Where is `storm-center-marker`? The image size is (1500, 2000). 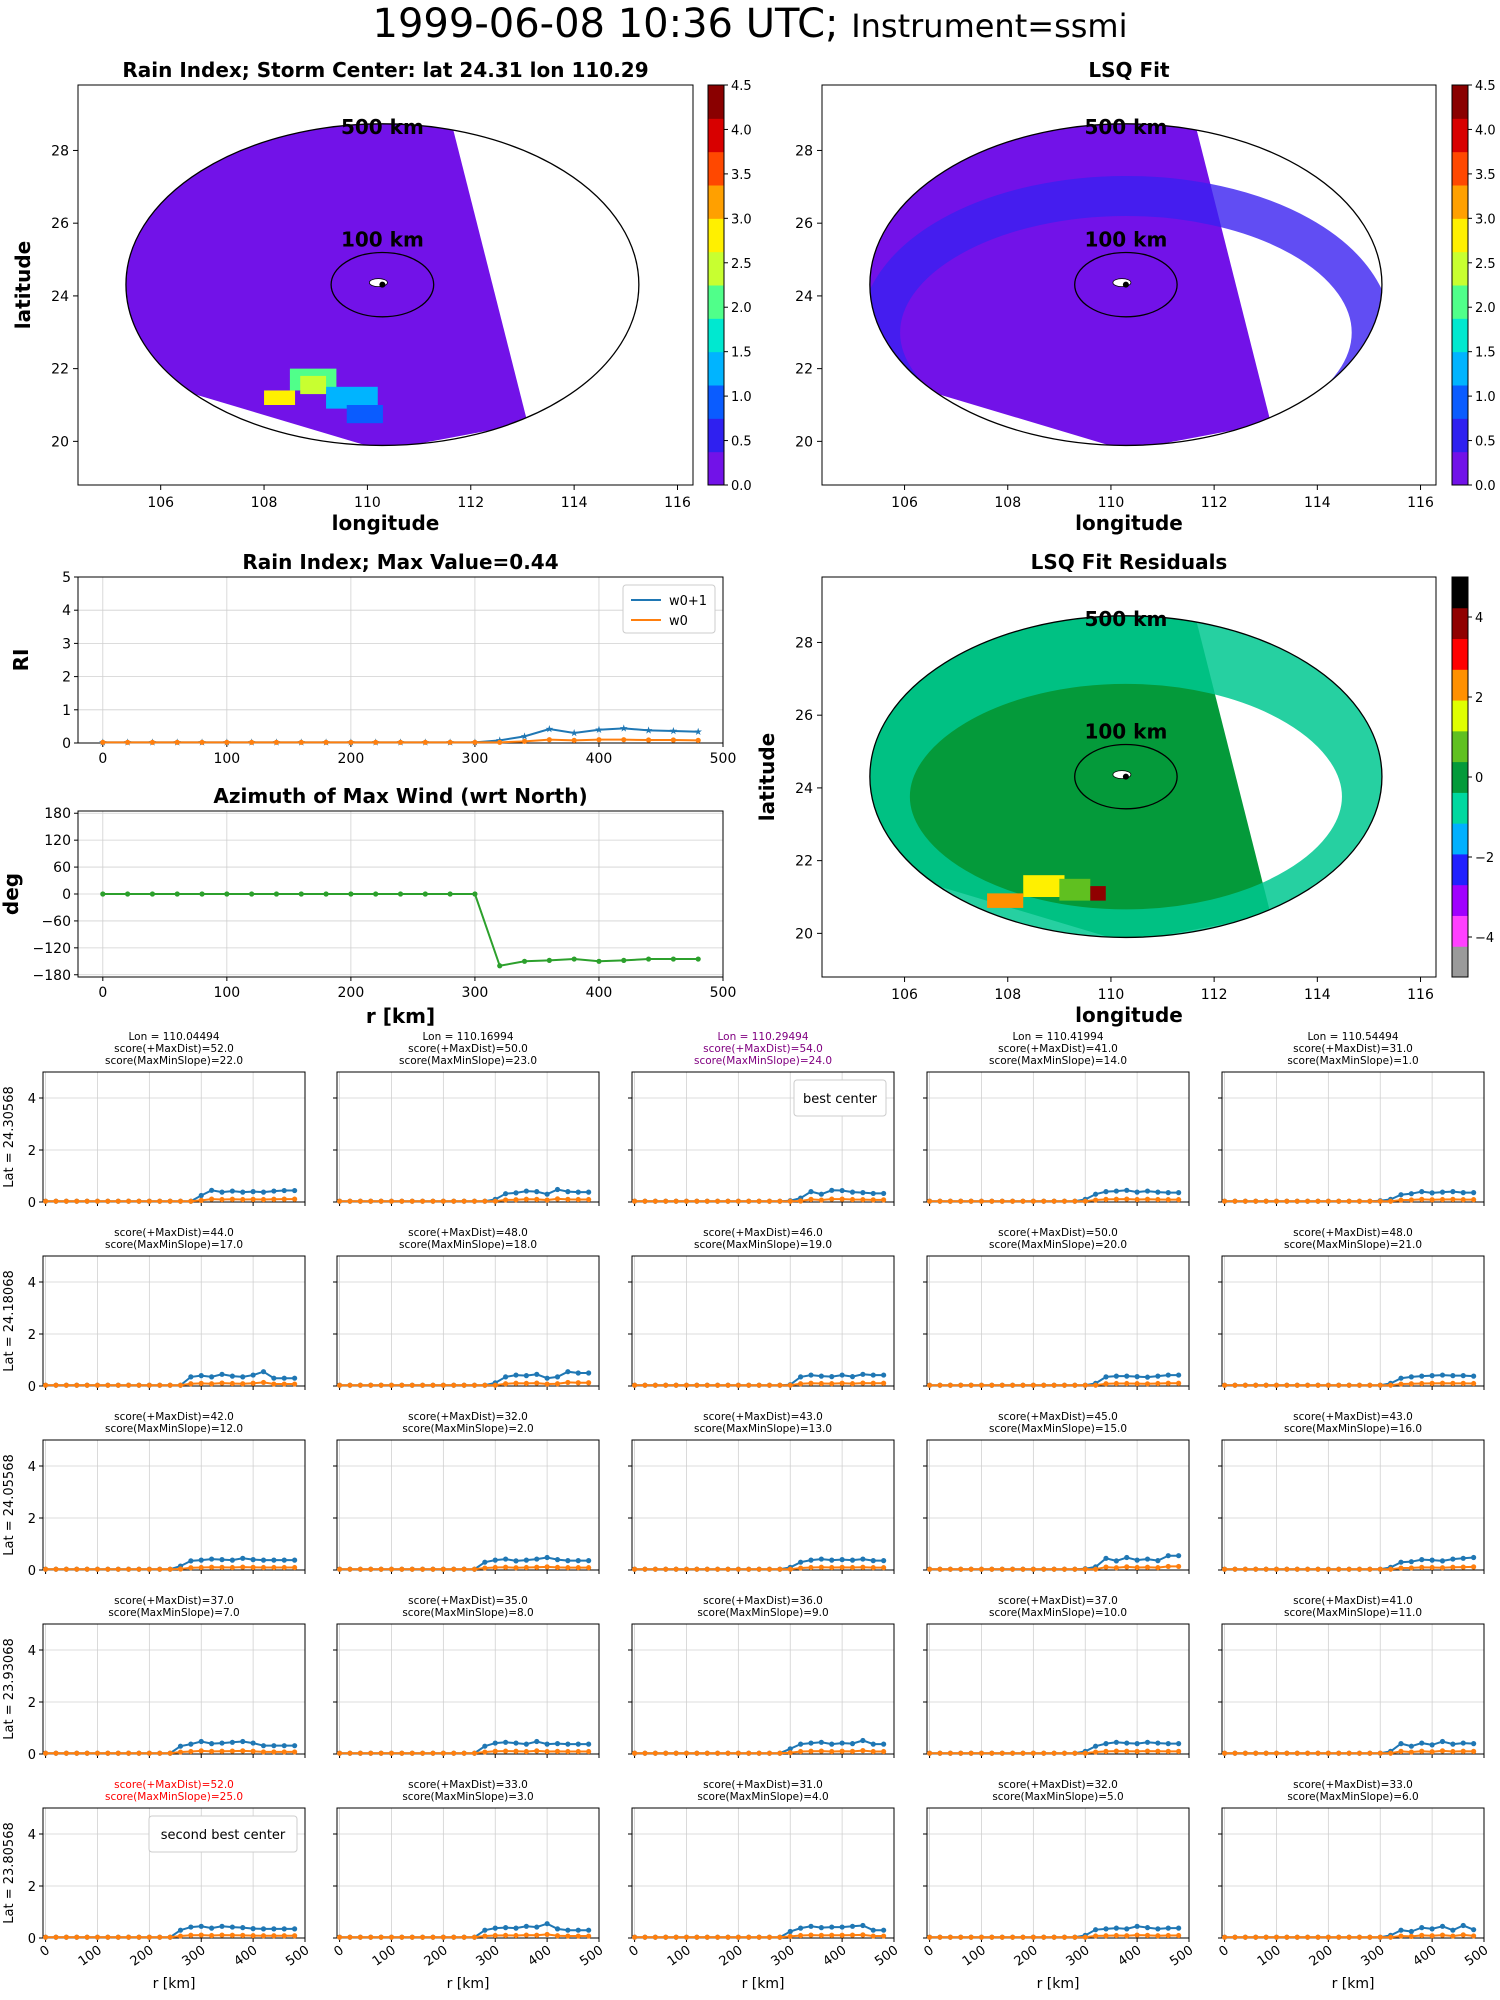 storm-center-marker is located at coordinates (1125, 776).